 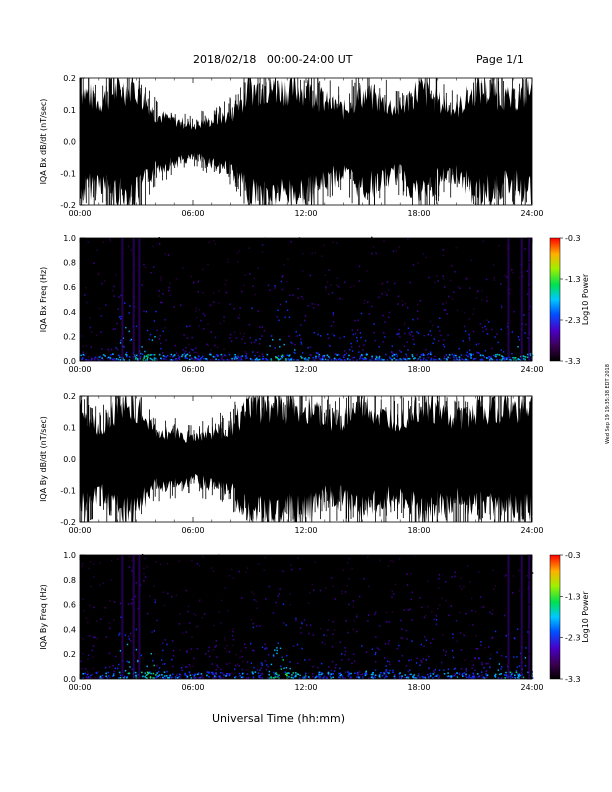 What do you see at coordinates (68, 205) in the screenshot?
I see `y-tick-label: -0.2` at bounding box center [68, 205].